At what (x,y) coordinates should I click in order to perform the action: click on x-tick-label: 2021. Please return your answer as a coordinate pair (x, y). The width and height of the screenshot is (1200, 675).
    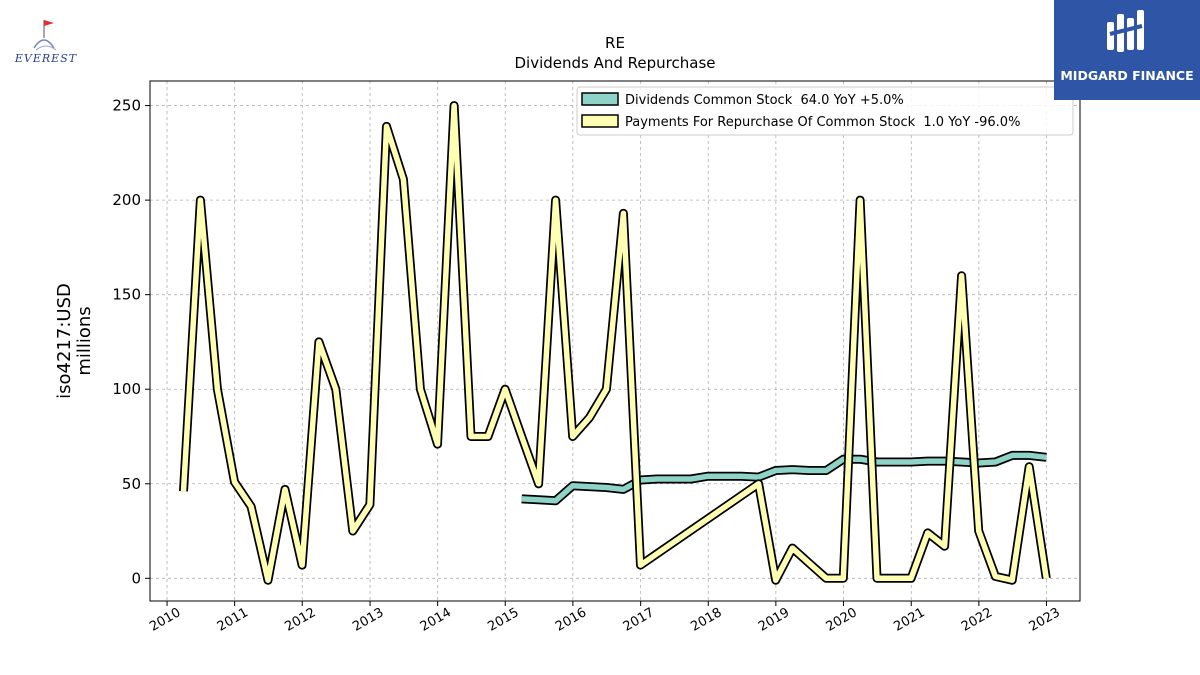
    Looking at the image, I should click on (909, 620).